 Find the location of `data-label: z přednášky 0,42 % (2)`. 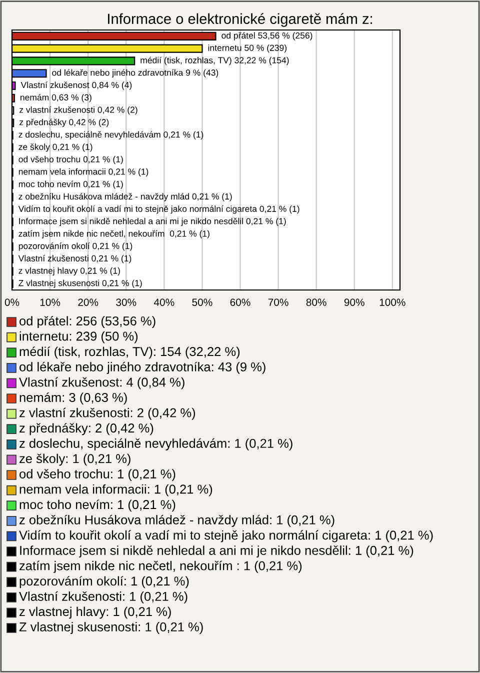

data-label: z přednášky 0,42 % (2) is located at coordinates (64, 122).